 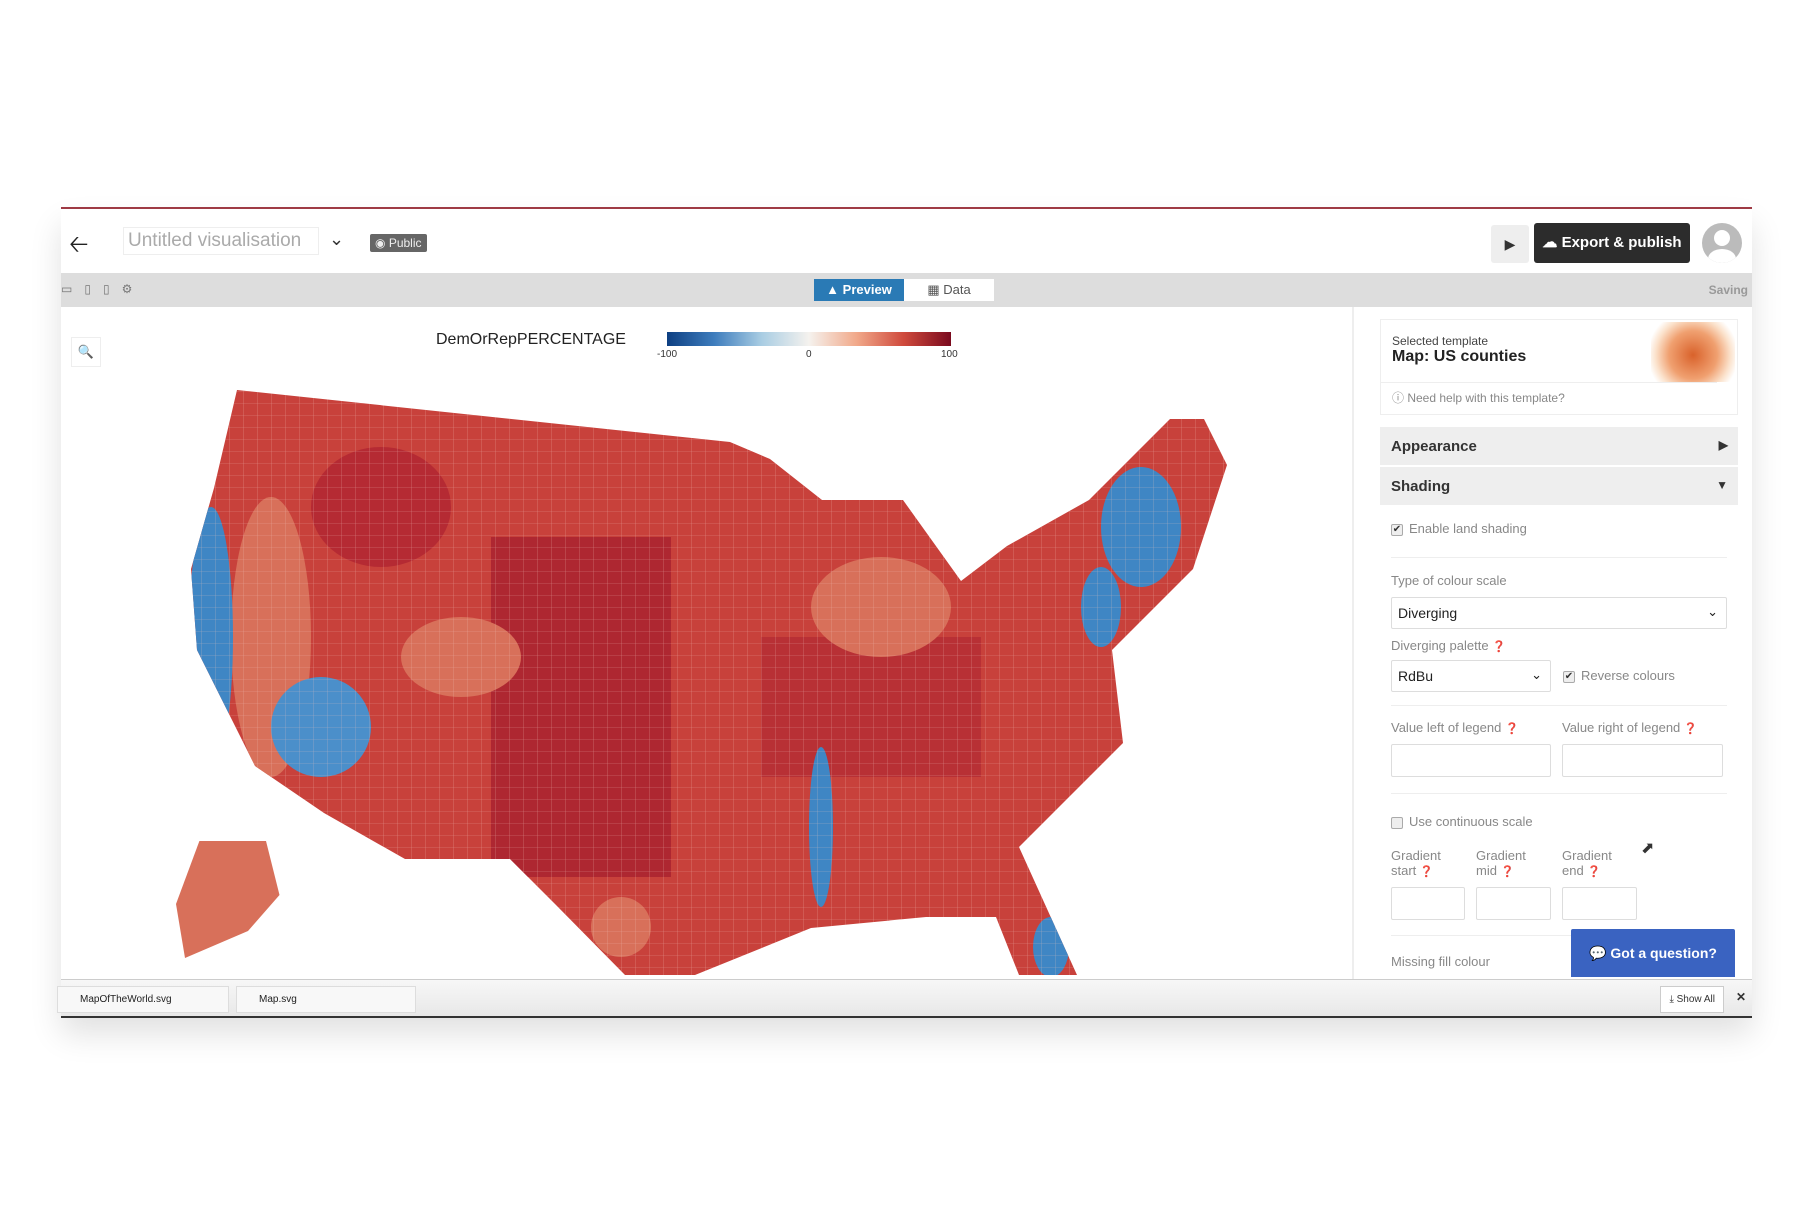 I want to click on download-filename: Map.svg, so click(x=278, y=999).